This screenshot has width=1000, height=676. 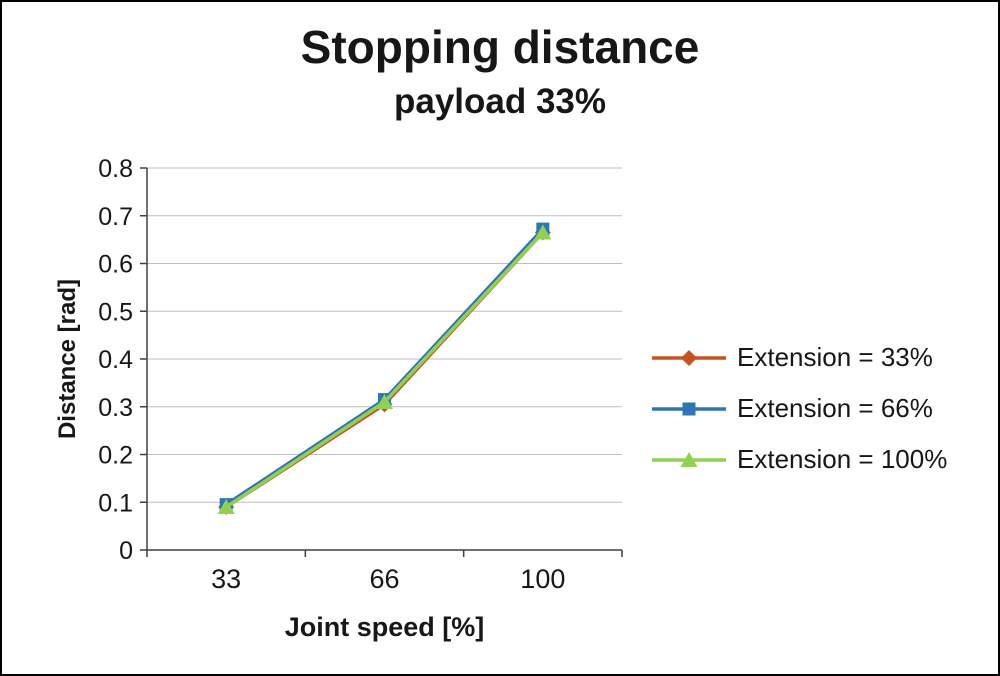 I want to click on legend-label: Extension = 100%, so click(x=842, y=459).